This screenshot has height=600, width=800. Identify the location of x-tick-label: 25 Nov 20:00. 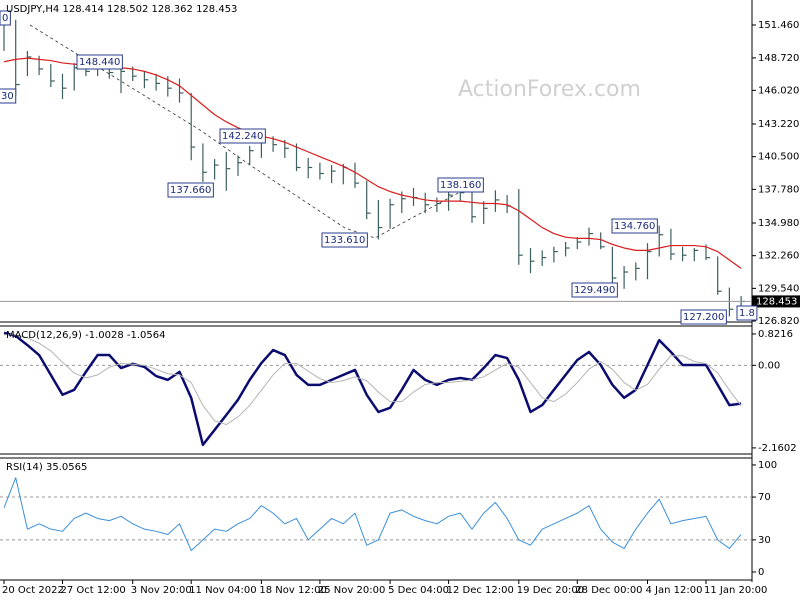
(351, 590).